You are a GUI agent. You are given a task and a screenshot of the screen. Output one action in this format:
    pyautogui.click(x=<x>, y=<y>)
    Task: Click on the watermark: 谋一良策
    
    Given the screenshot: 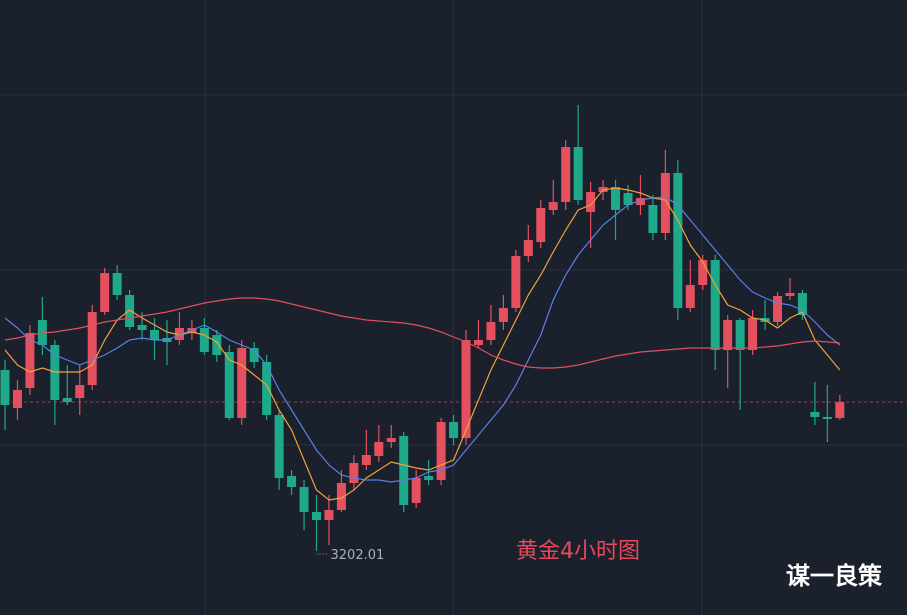 What is the action you would take?
    pyautogui.click(x=834, y=576)
    